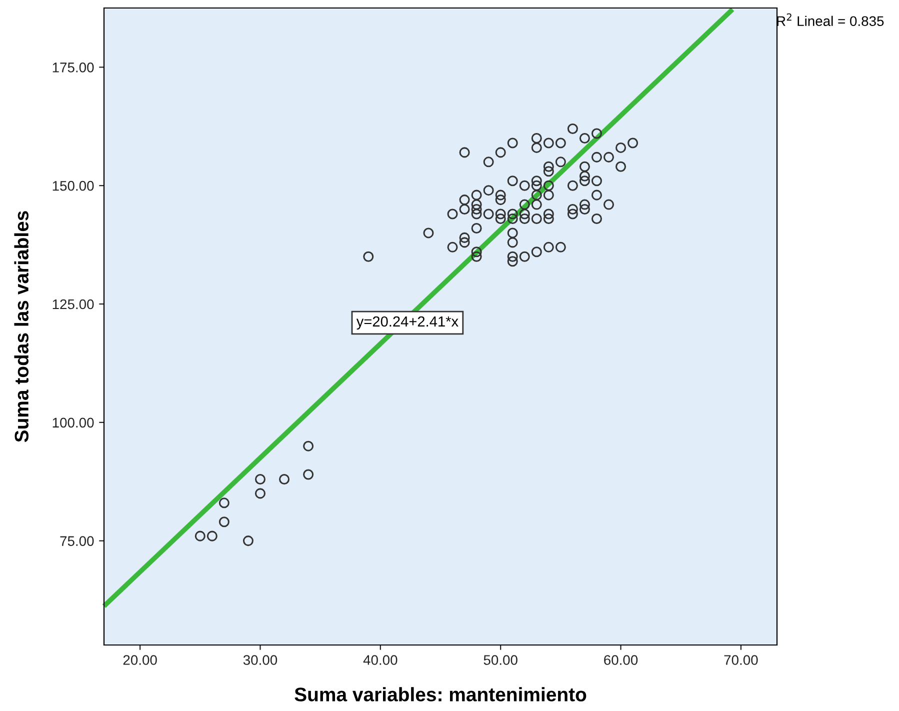 The width and height of the screenshot is (899, 711). What do you see at coordinates (407, 323) in the screenshot?
I see `annotation: y=20.24+2.41*x` at bounding box center [407, 323].